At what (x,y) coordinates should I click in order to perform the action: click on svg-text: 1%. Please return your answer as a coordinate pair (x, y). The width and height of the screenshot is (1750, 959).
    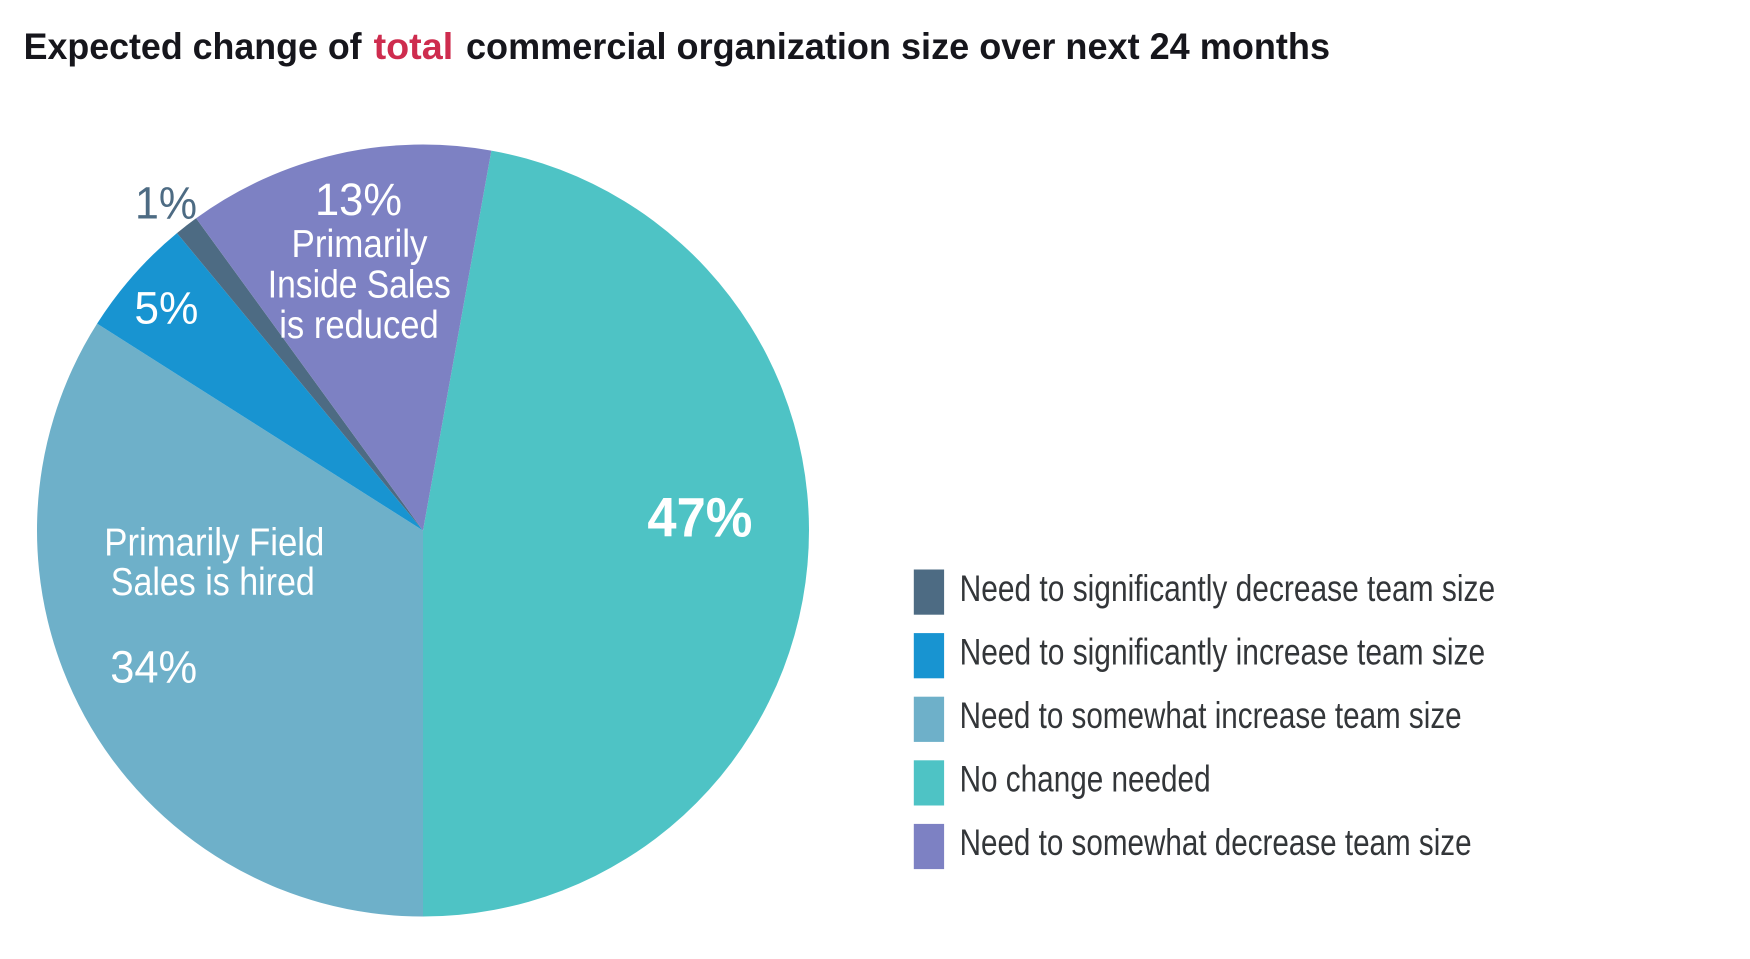
    Looking at the image, I should click on (166, 203).